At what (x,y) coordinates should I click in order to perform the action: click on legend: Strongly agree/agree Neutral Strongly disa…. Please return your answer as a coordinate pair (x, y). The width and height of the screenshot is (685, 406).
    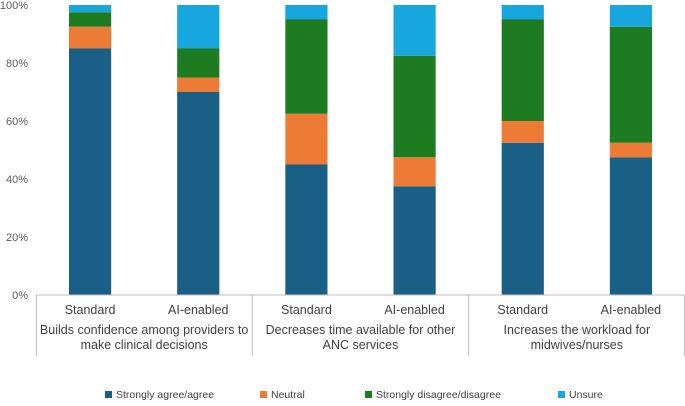
    Looking at the image, I should click on (354, 395).